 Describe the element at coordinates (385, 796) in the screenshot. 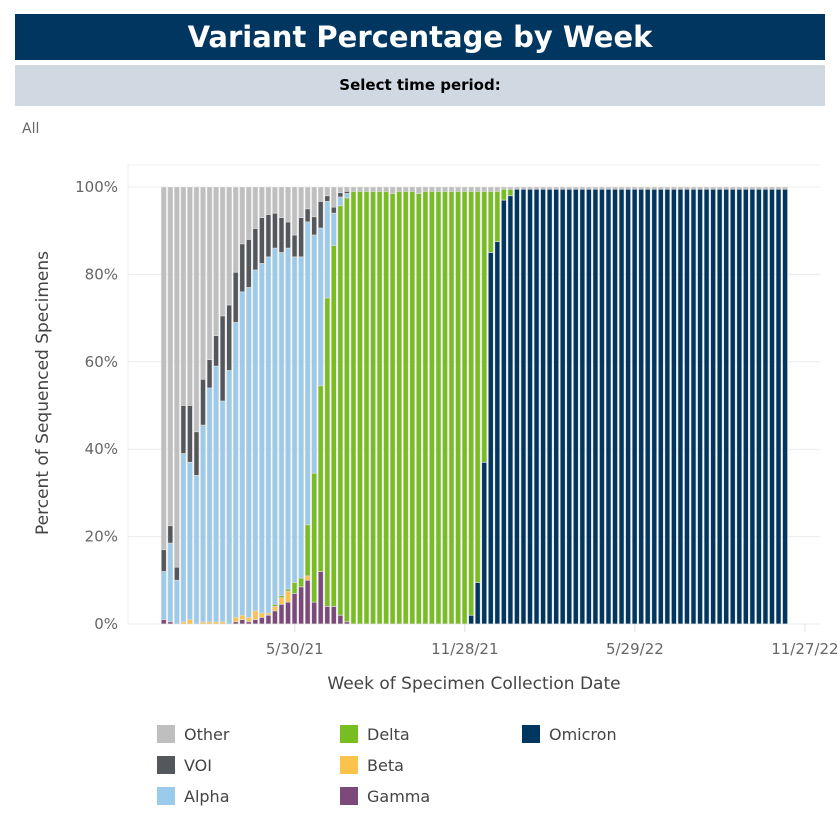

I see `legend-item-gamma: Gamma` at that location.